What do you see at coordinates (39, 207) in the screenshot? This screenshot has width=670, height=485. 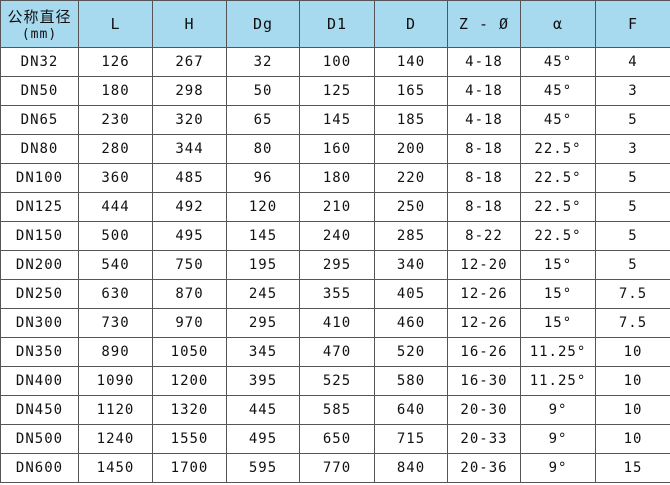 I see `table-cell: DN125` at bounding box center [39, 207].